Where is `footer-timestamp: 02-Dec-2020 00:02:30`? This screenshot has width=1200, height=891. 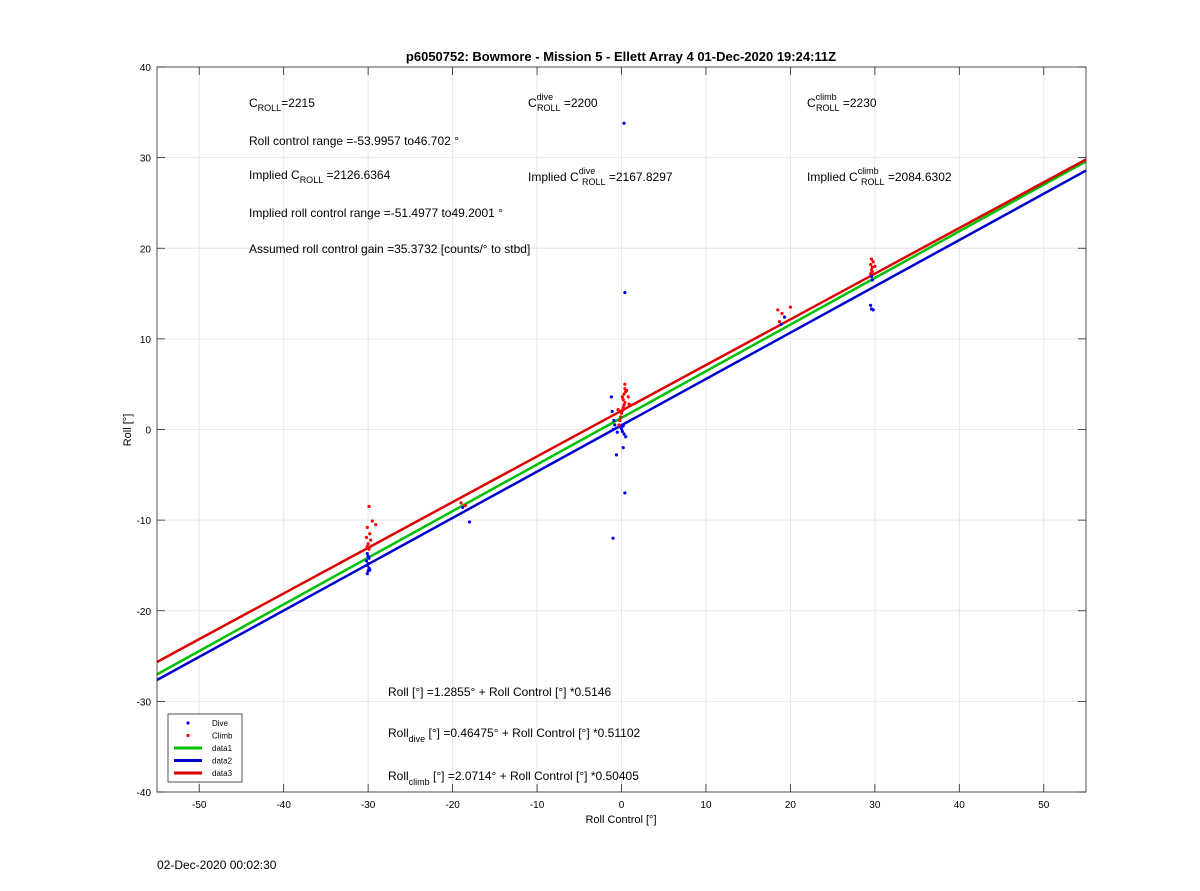 footer-timestamp: 02-Dec-2020 00:02:30 is located at coordinates (217, 865).